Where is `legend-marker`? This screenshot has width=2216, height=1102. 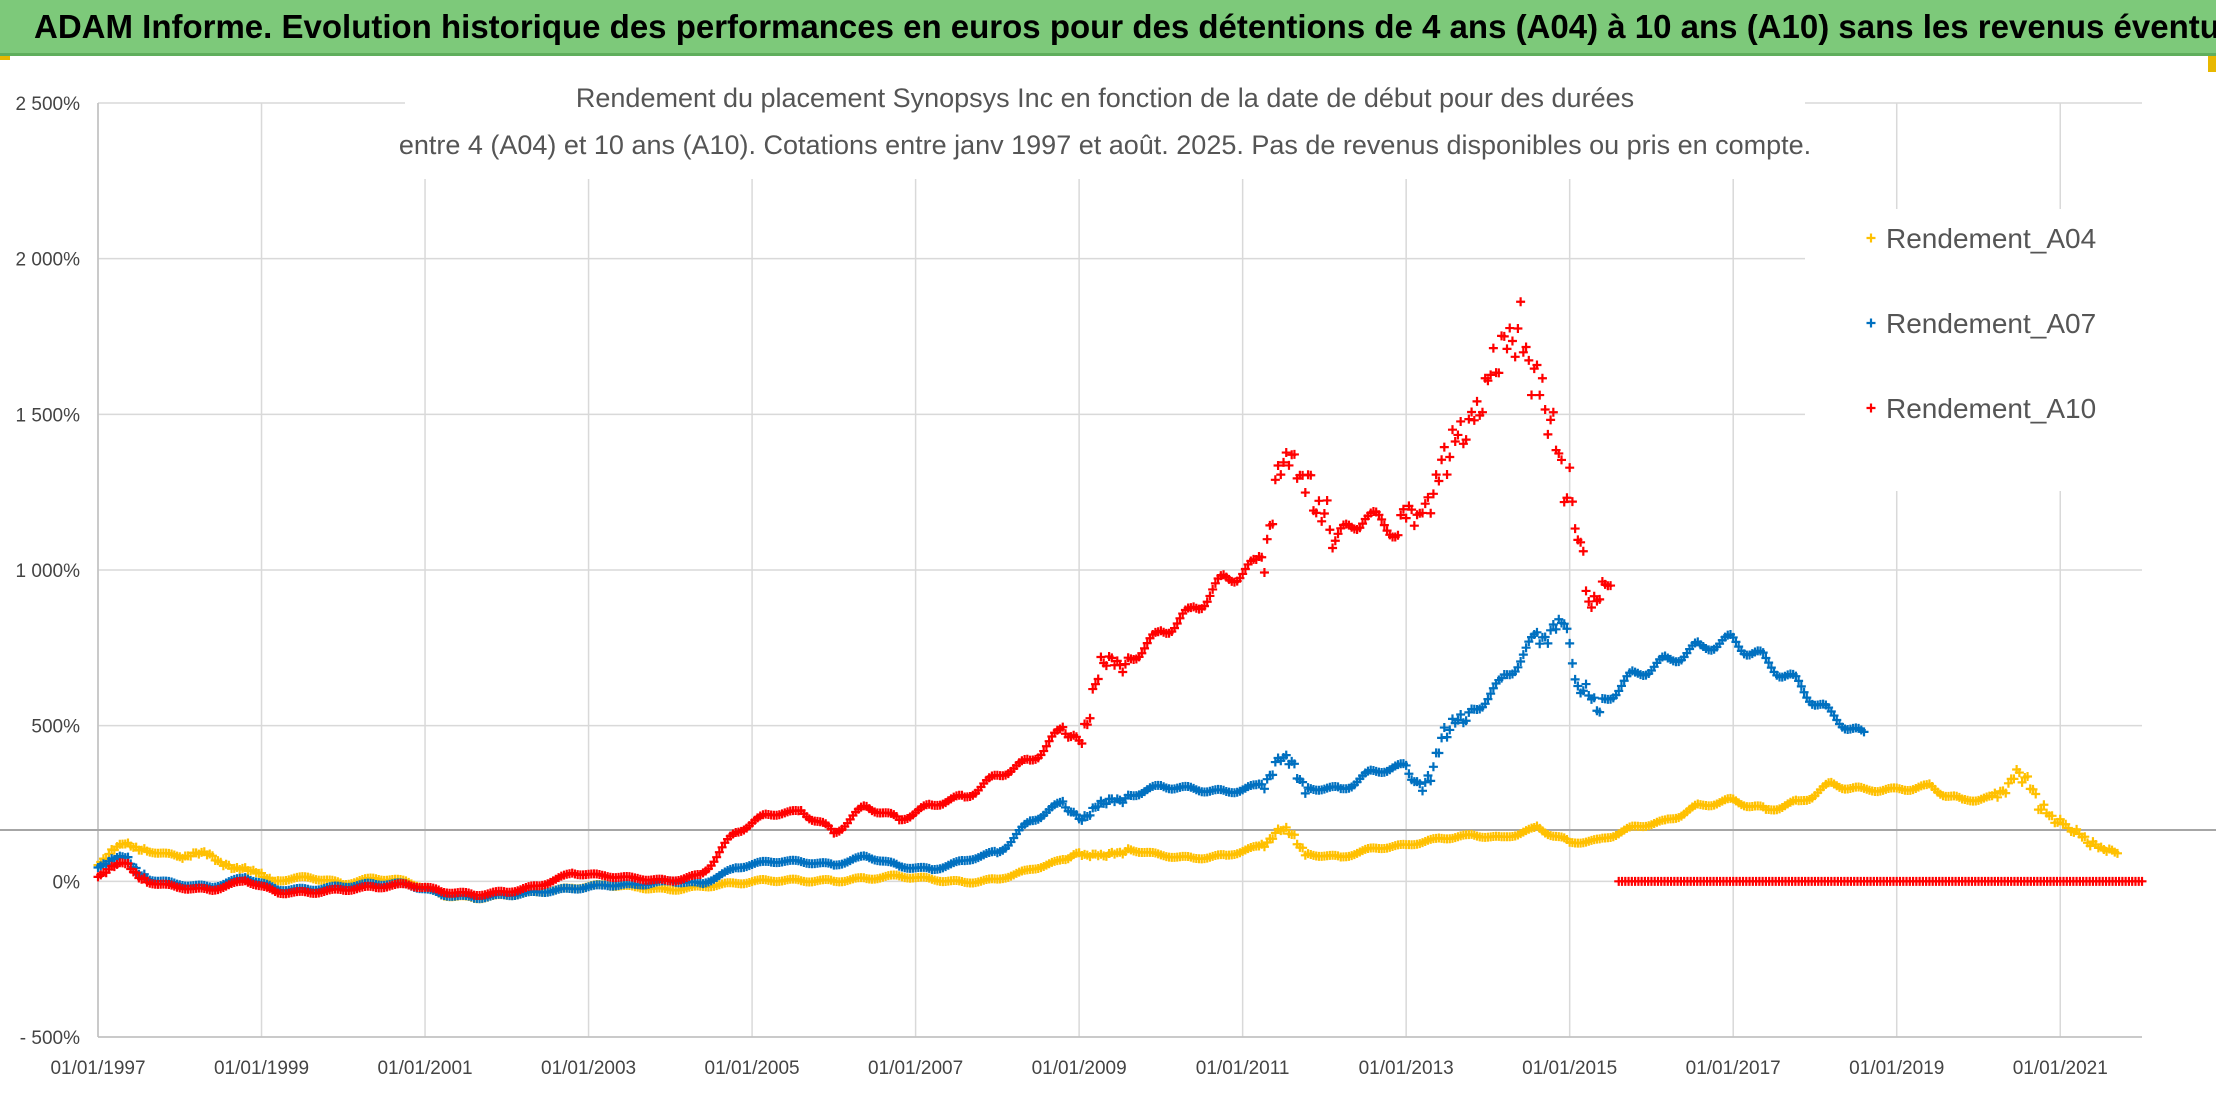
legend-marker is located at coordinates (1871, 238).